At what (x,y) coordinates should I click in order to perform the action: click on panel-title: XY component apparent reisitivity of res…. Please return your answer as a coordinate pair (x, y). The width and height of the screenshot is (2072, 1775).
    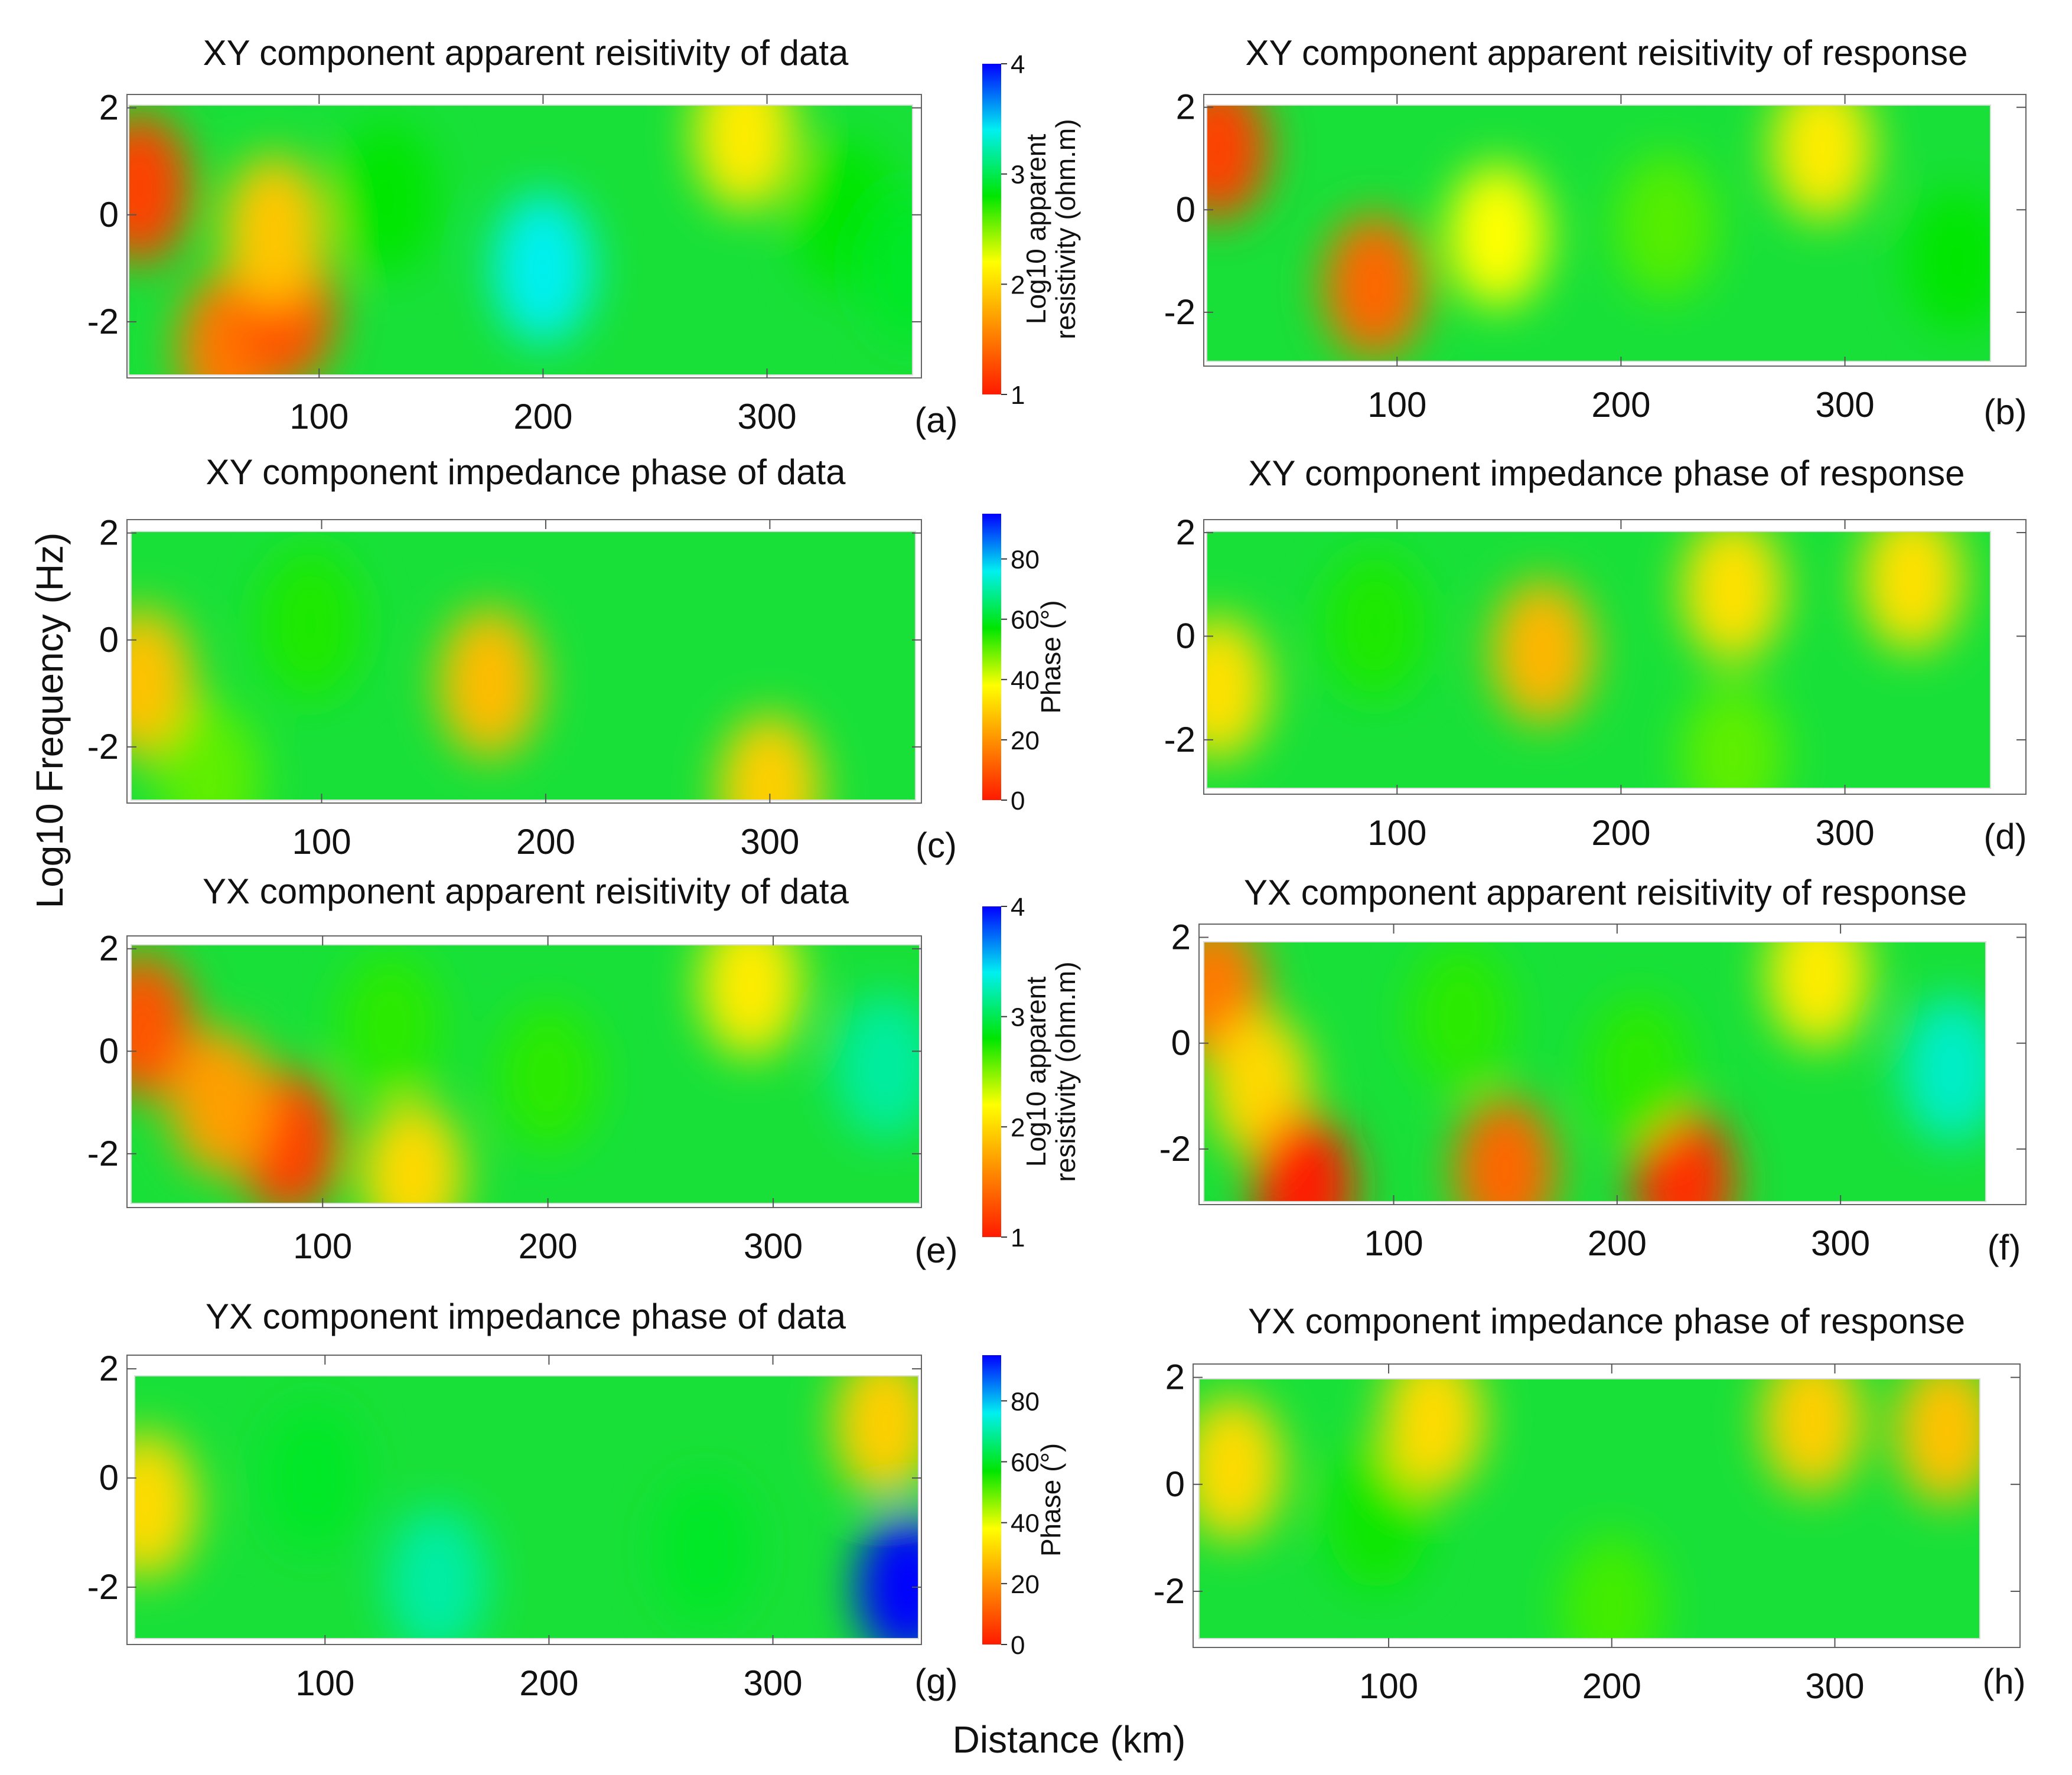
    Looking at the image, I should click on (1607, 53).